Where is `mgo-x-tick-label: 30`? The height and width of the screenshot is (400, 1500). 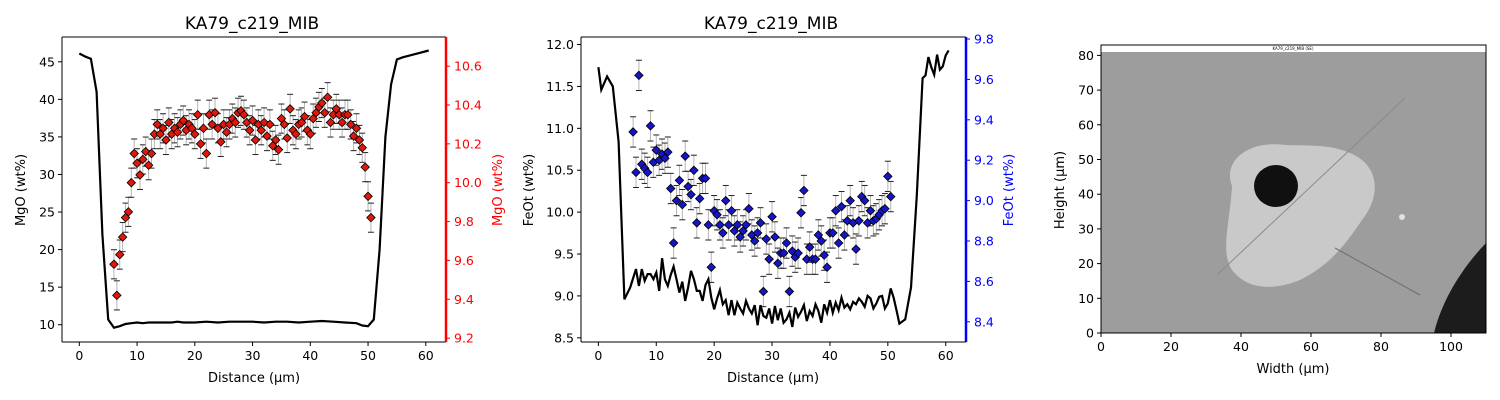 mgo-x-tick-label: 30 is located at coordinates (253, 355).